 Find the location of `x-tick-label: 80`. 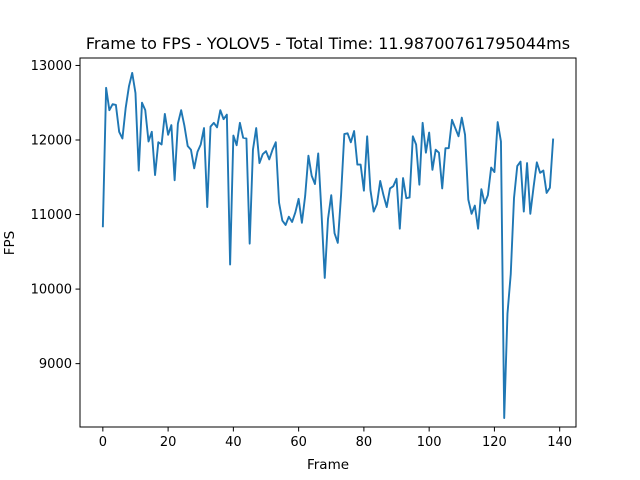

x-tick-label: 80 is located at coordinates (364, 442).